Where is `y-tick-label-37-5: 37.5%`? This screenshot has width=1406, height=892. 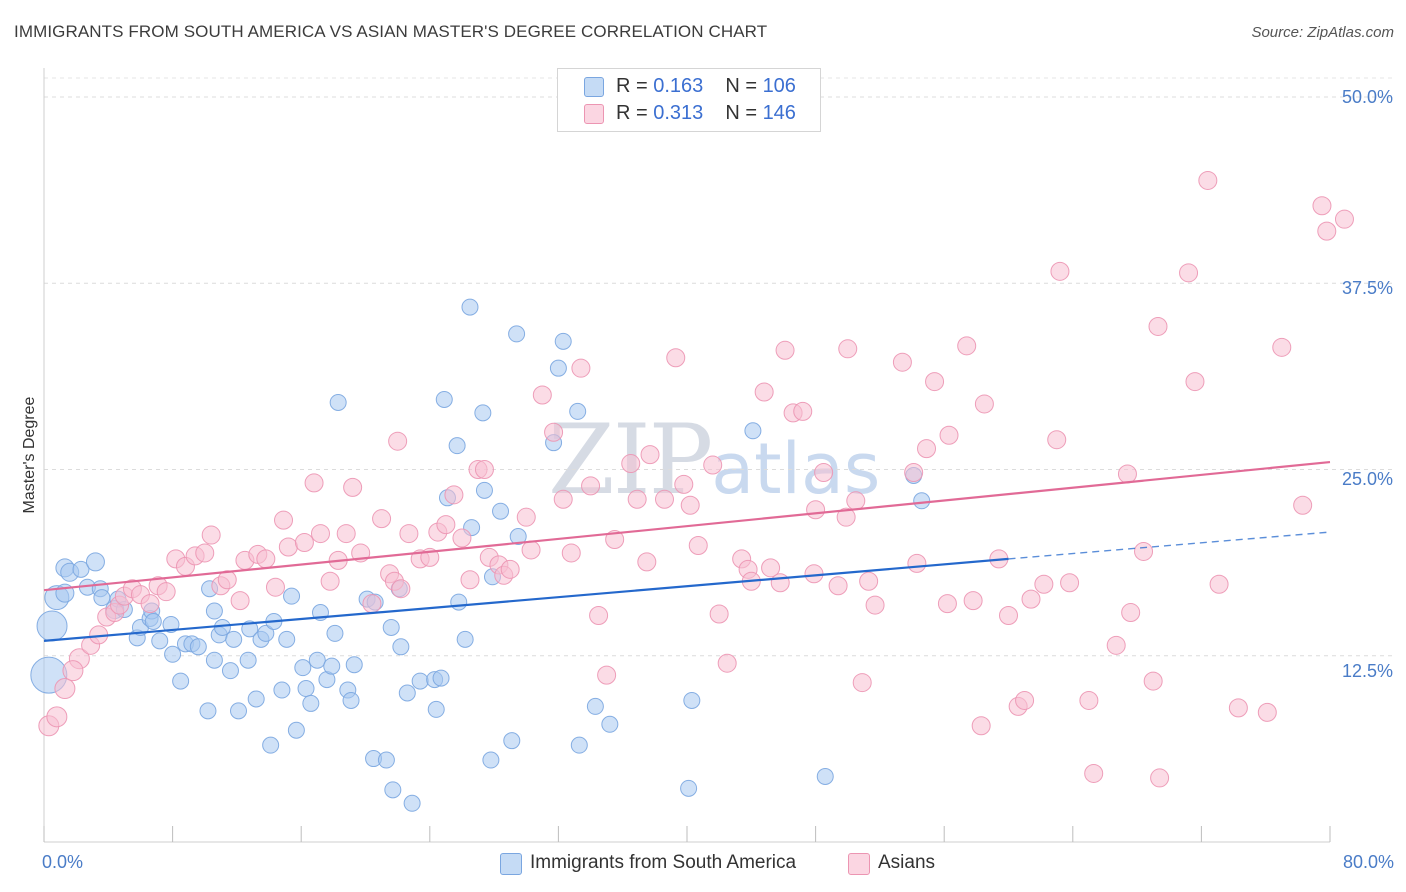
y-tick-label-37-5: 37.5% is located at coordinates (1367, 288).